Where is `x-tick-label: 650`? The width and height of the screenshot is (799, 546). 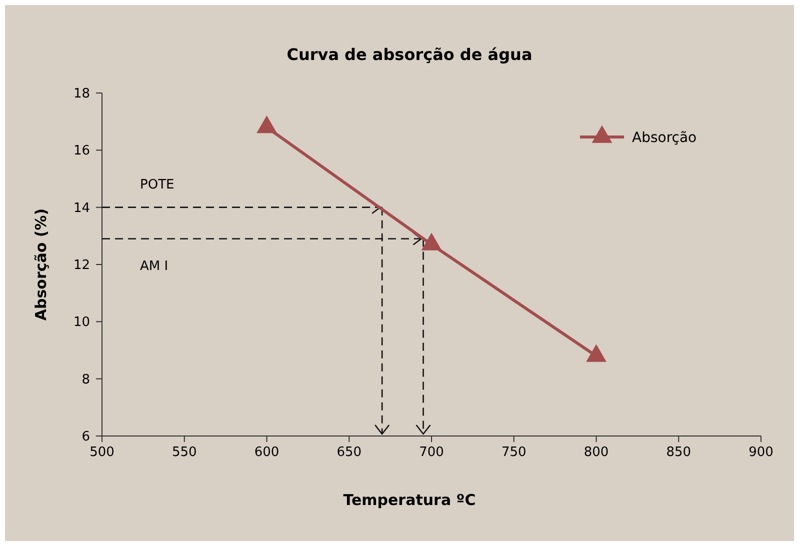 x-tick-label: 650 is located at coordinates (349, 452).